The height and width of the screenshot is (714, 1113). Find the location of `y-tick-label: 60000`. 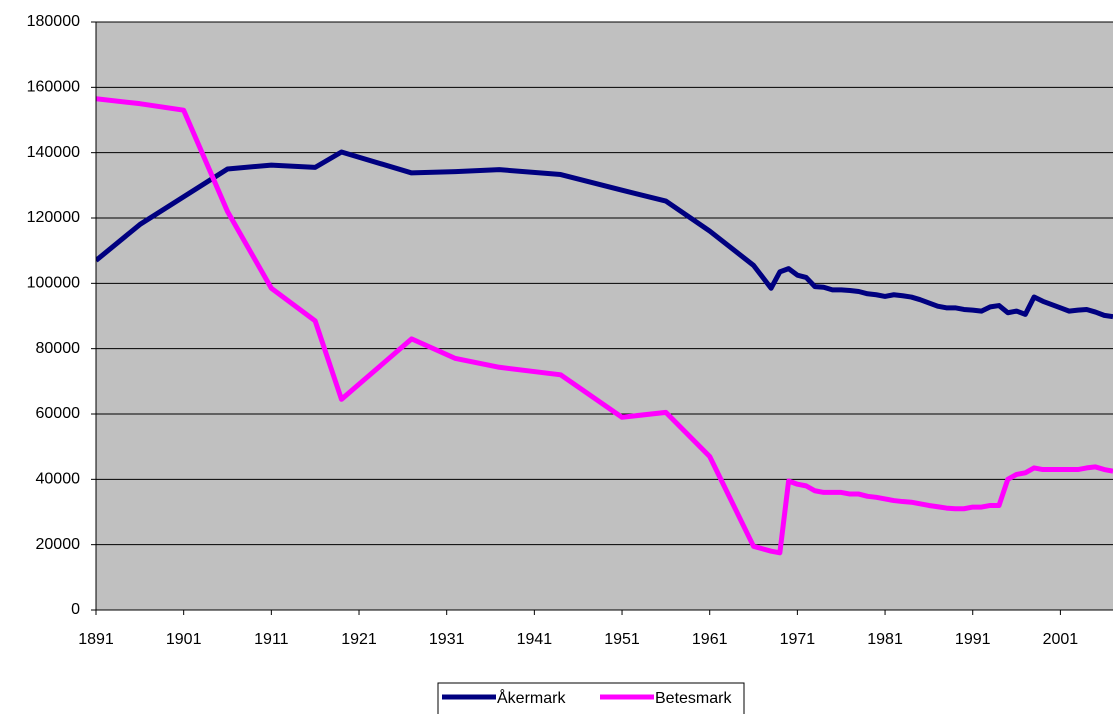

y-tick-label: 60000 is located at coordinates (58, 413).